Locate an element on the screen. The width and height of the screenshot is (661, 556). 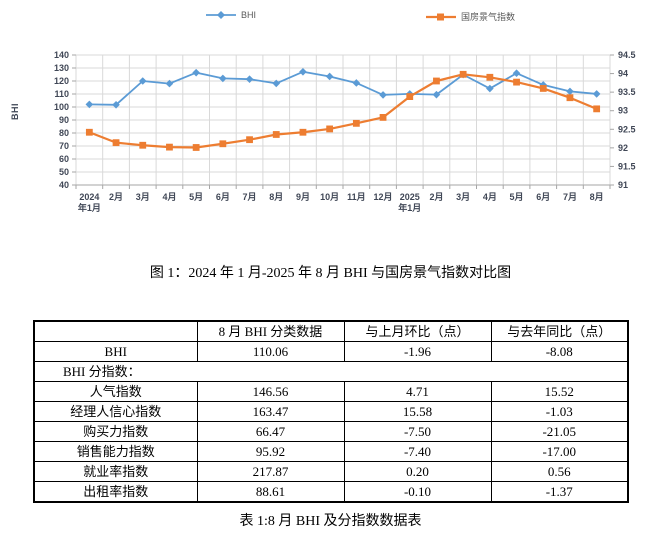
svg-text: 60 is located at coordinates (64, 159).